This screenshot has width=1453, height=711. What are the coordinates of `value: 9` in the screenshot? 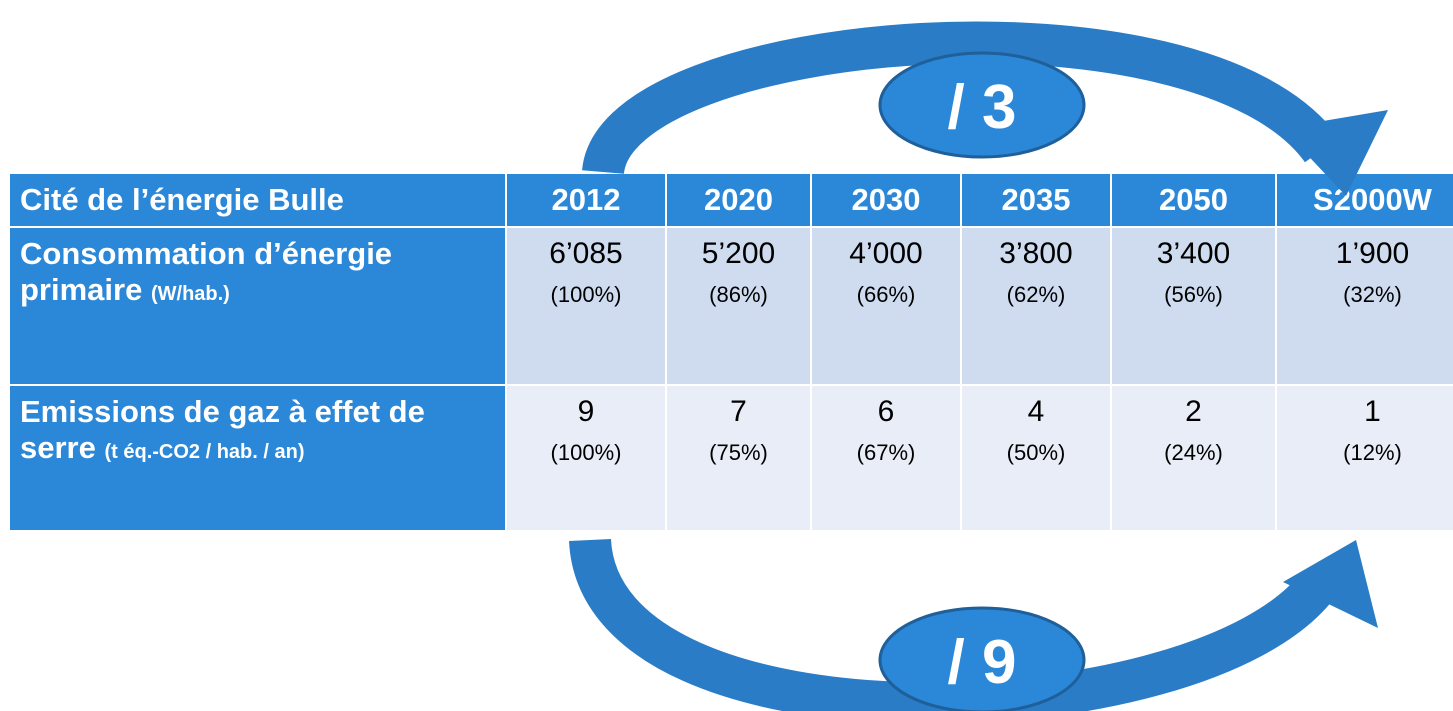 It's located at (586, 411).